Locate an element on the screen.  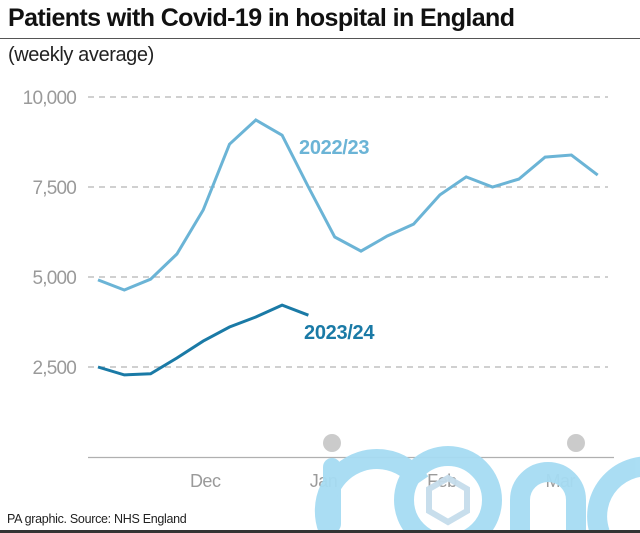
y-tick-label: 10,000 is located at coordinates (50, 98).